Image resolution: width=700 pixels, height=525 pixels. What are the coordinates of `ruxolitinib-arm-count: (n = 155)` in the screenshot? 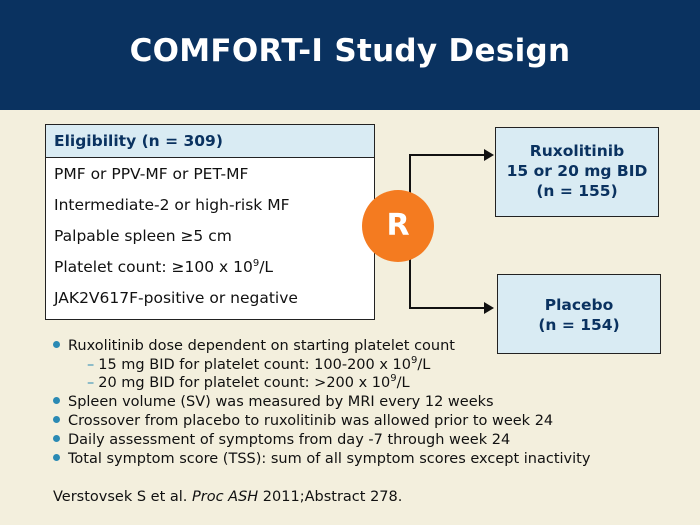 It's located at (577, 191).